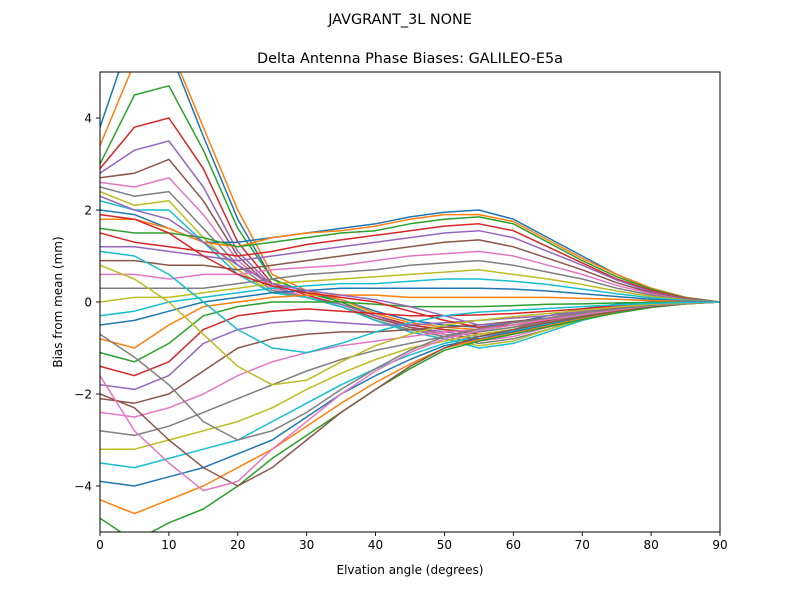 This screenshot has width=800, height=600. Describe the element at coordinates (399, 20) in the screenshot. I see `figure-suptitle: JAVGRANT_3L NONE` at that location.